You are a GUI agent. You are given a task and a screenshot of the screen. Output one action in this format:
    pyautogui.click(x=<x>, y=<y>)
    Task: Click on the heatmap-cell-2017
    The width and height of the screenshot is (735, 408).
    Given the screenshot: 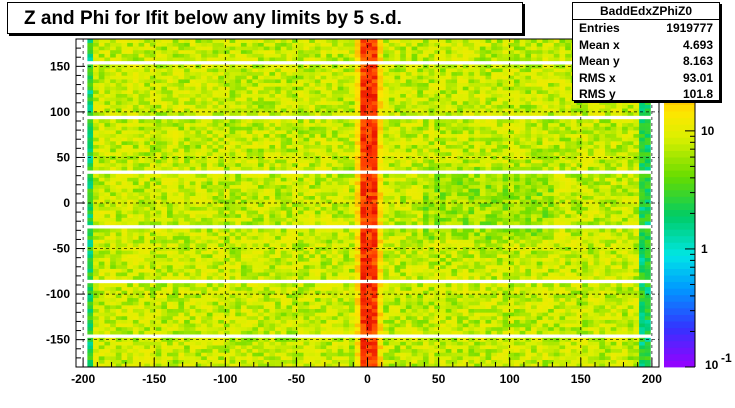 What is the action you would take?
    pyautogui.click(x=300, y=288)
    